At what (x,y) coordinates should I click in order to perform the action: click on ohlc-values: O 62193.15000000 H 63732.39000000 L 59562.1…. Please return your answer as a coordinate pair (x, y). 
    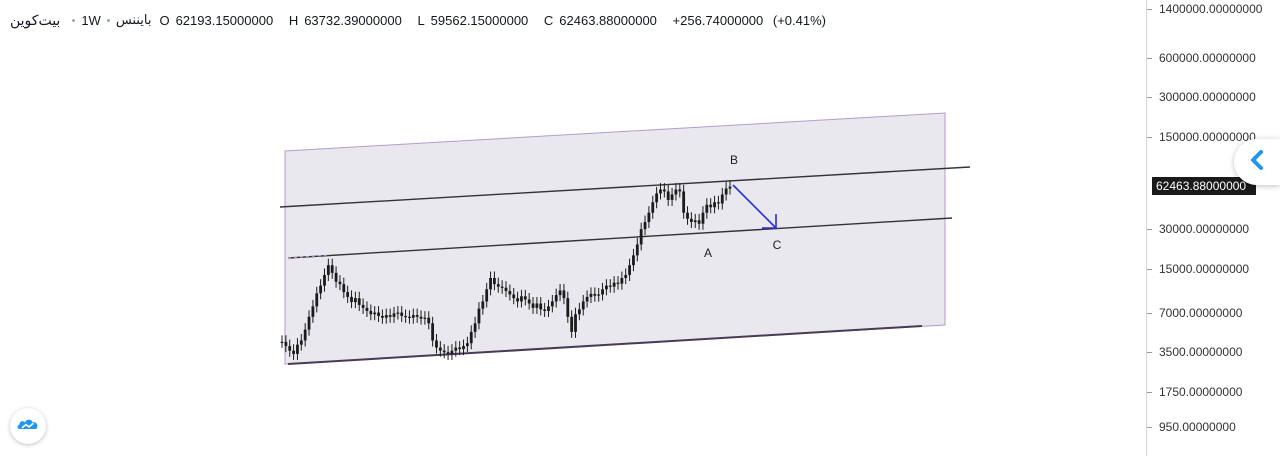
    Looking at the image, I should click on (495, 20).